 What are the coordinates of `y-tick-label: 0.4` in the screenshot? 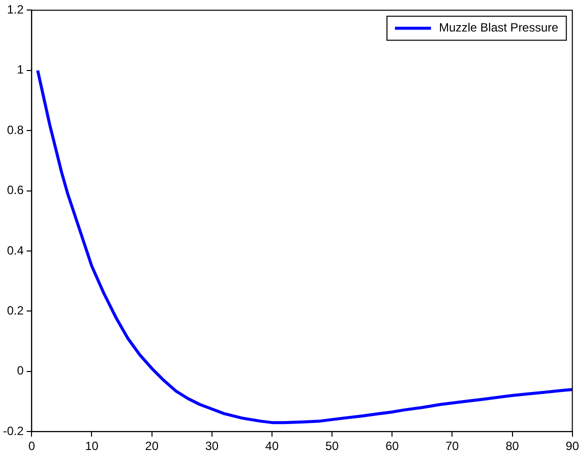 It's located at (15, 250).